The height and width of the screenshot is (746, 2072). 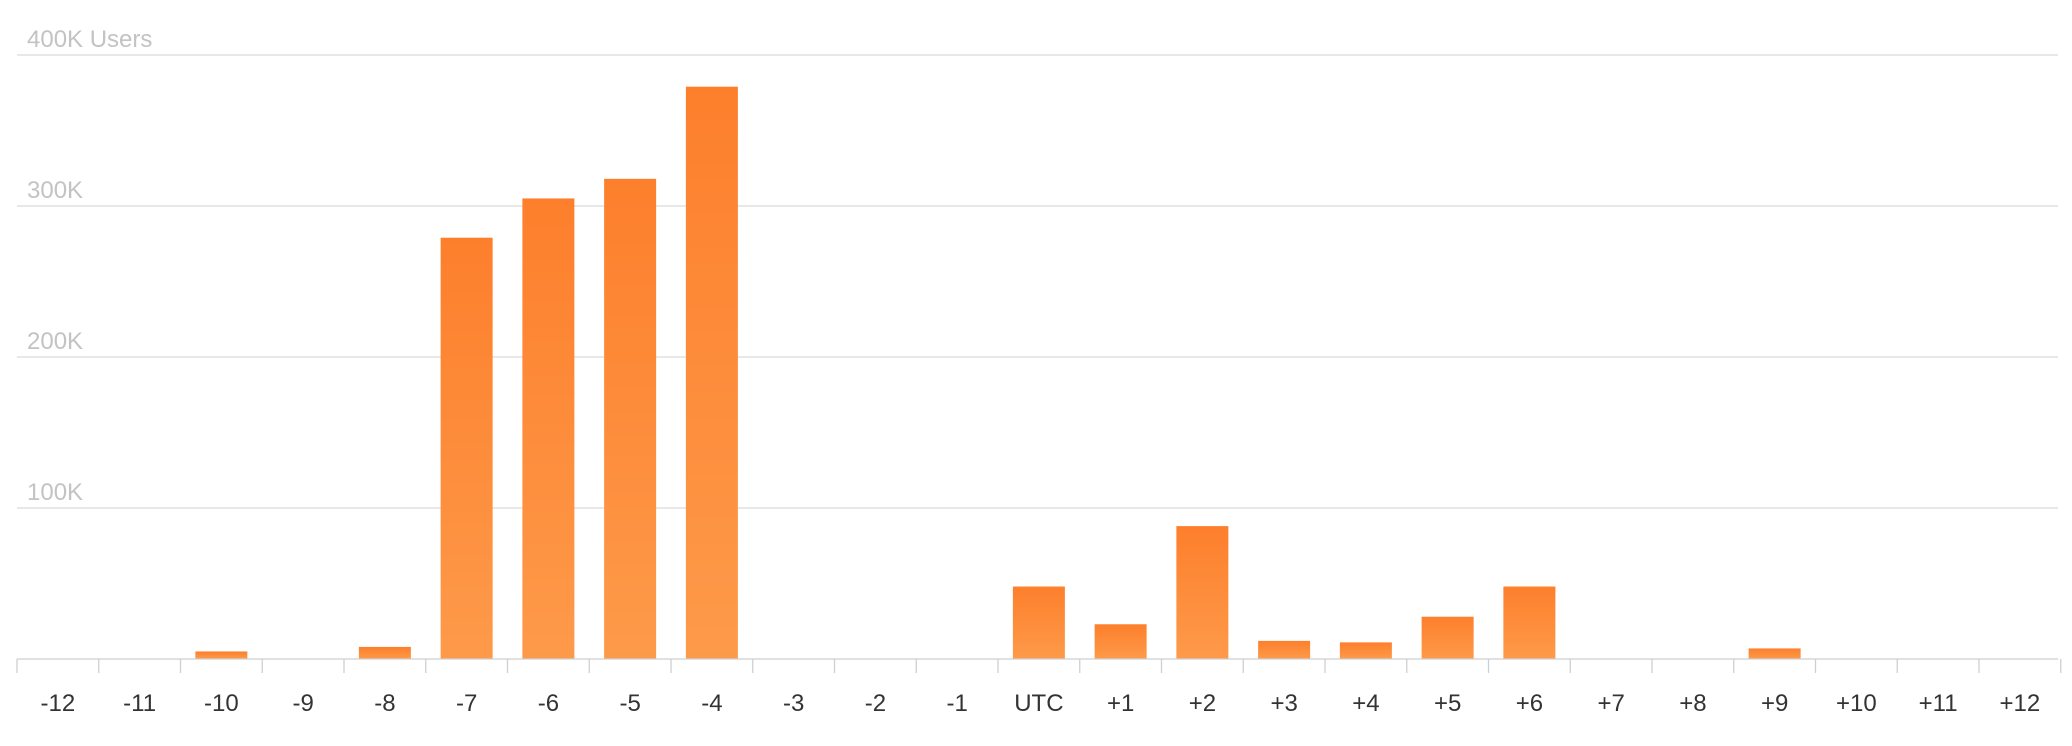 I want to click on y-tick-label: 200K, so click(x=55, y=341).